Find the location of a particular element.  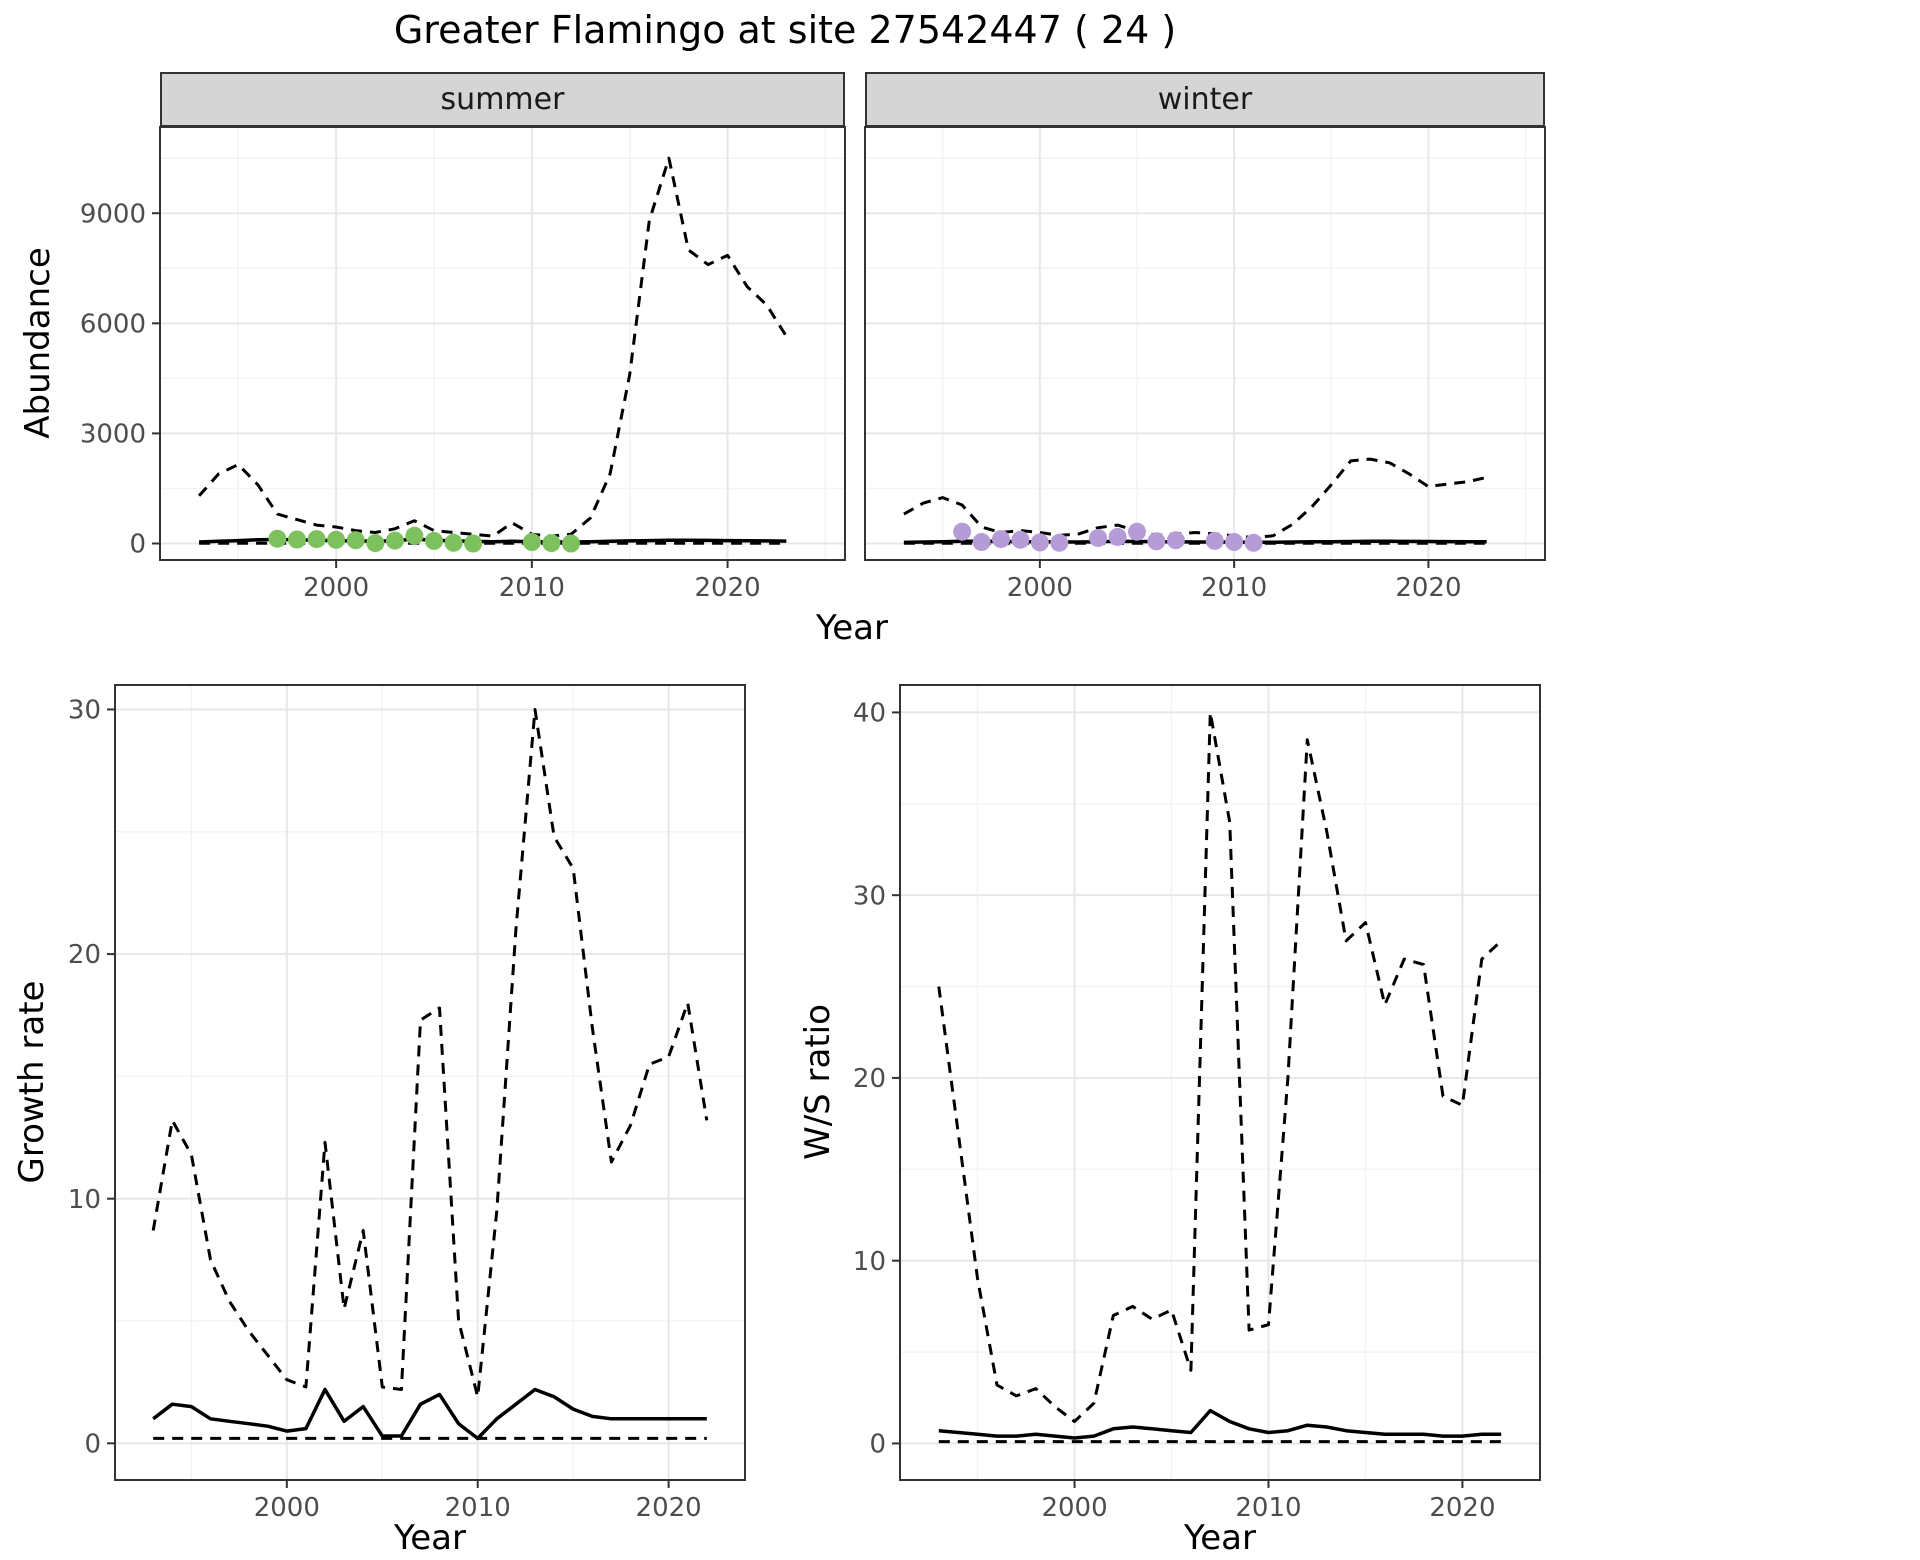

facet-strip-summer: summer is located at coordinates (502, 99).